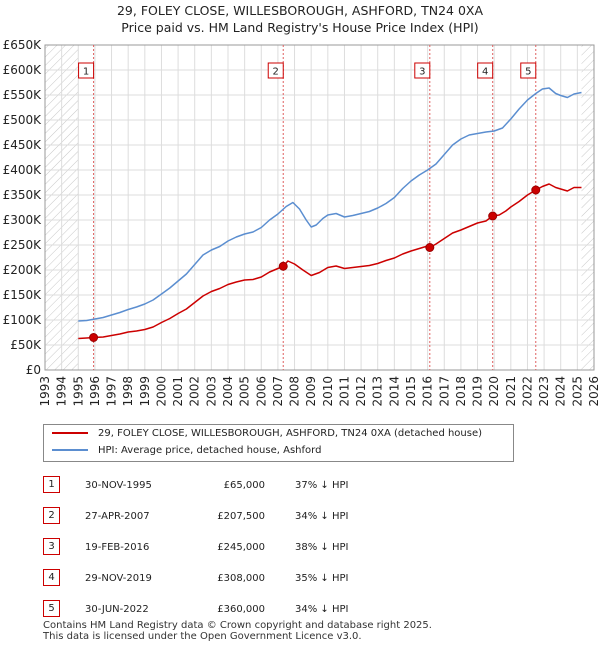 The height and width of the screenshot is (650, 600). Describe the element at coordinates (195, 391) in the screenshot. I see `x-tick-label: 2002` at that location.